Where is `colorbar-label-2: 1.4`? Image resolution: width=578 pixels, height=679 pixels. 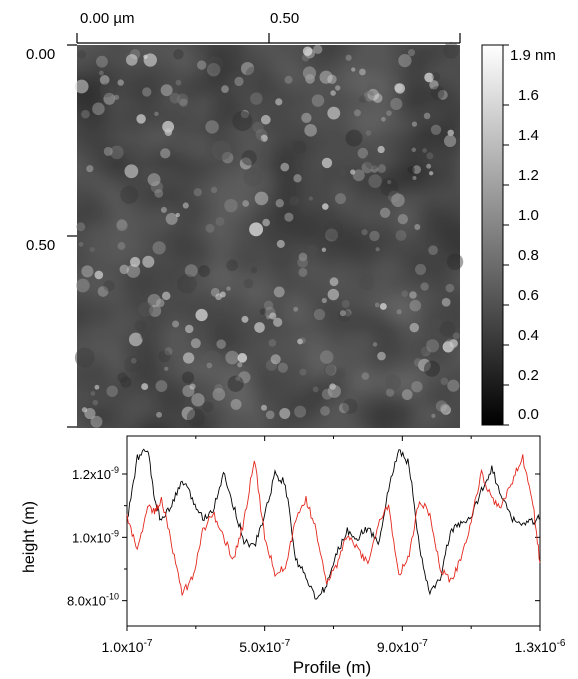
colorbar-label-2: 1.4 is located at coordinates (528, 135).